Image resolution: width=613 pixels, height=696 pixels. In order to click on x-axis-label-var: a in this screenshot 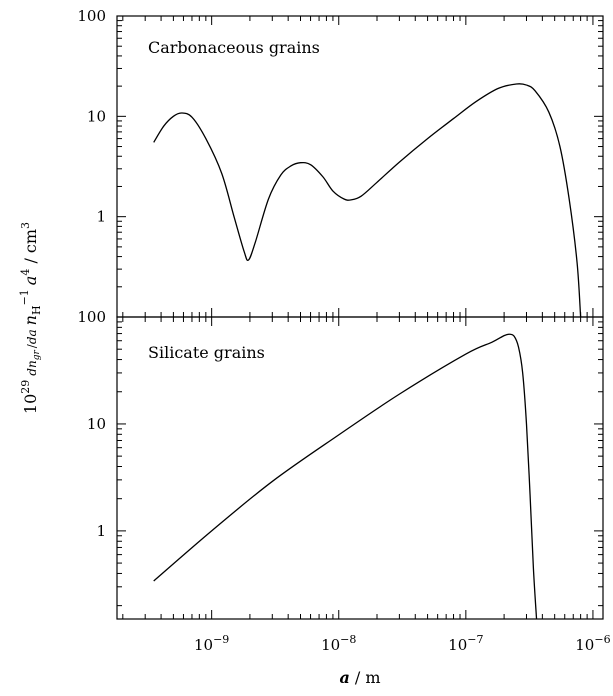, I will do `click(344, 677)`.